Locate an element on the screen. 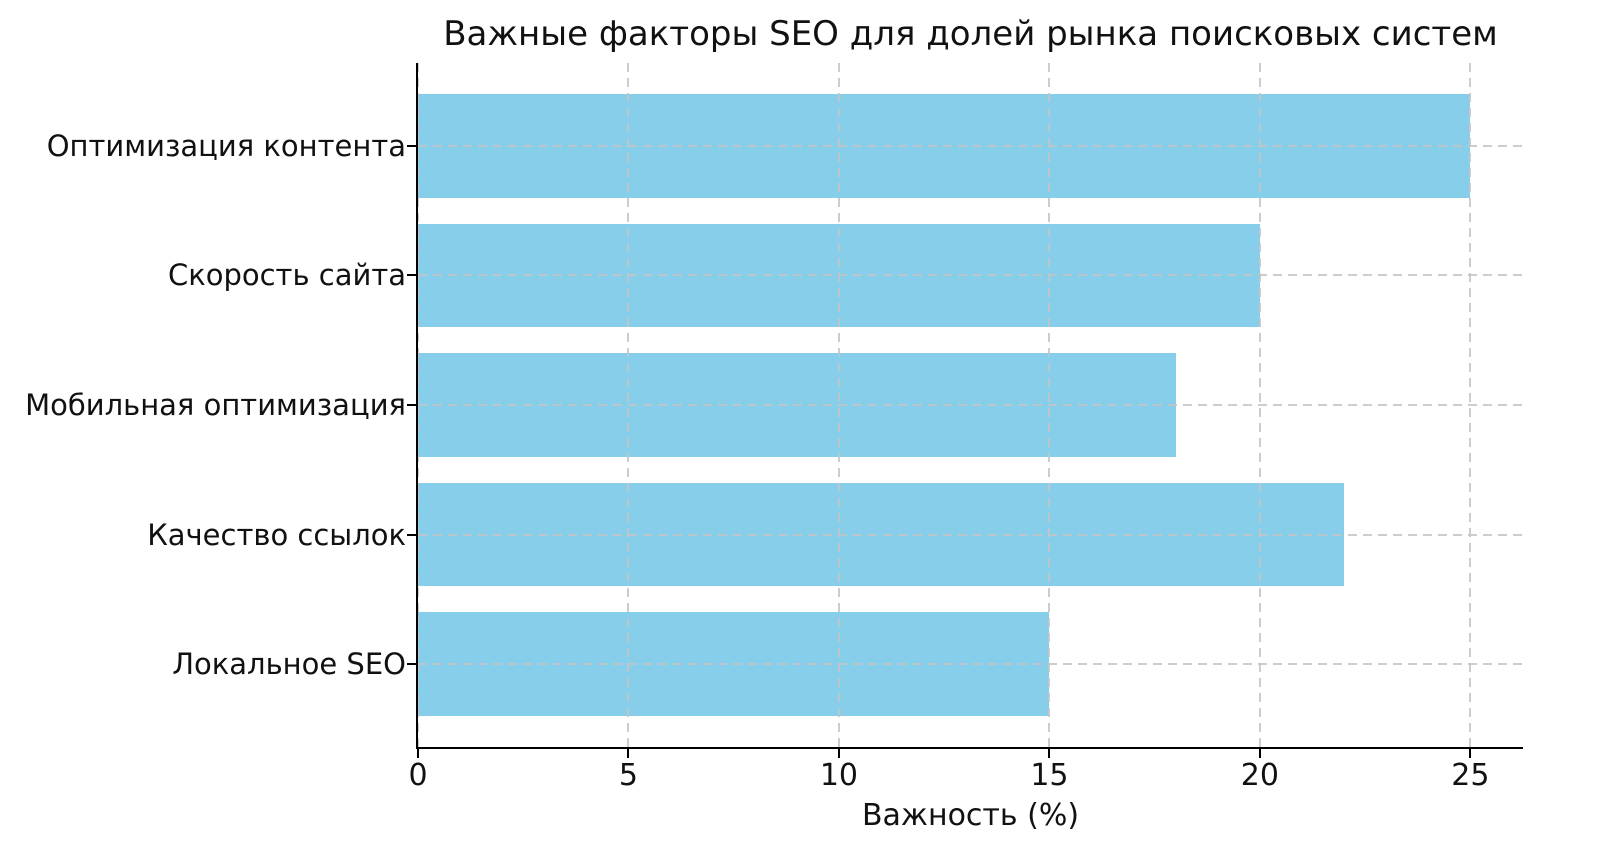  y-tick-label-2: Мобильная оптимизация is located at coordinates (215, 405).